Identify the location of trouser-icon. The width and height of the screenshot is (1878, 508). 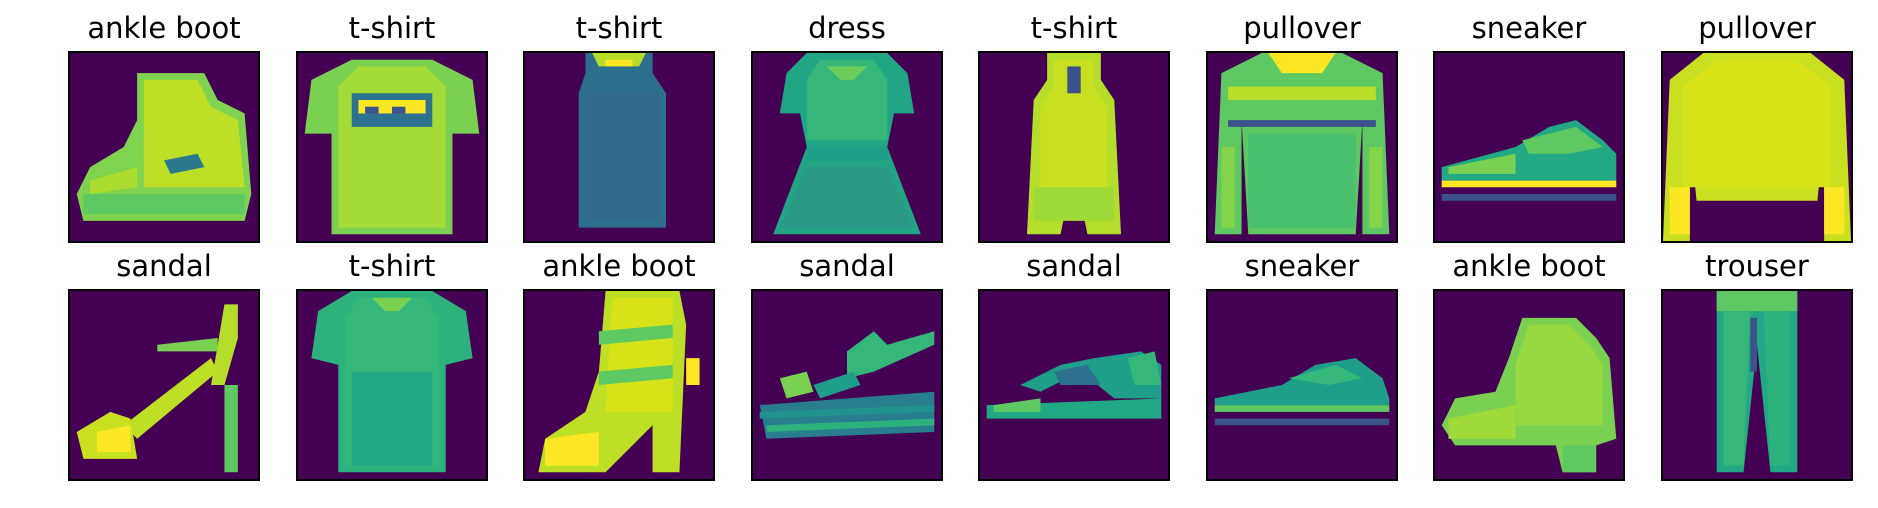
(1757, 385).